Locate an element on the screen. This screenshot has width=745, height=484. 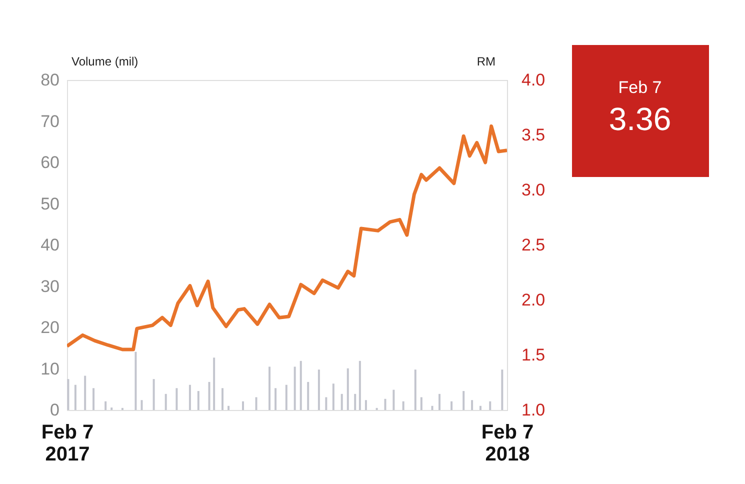
y2-tick-label: 1.0 is located at coordinates (534, 410).